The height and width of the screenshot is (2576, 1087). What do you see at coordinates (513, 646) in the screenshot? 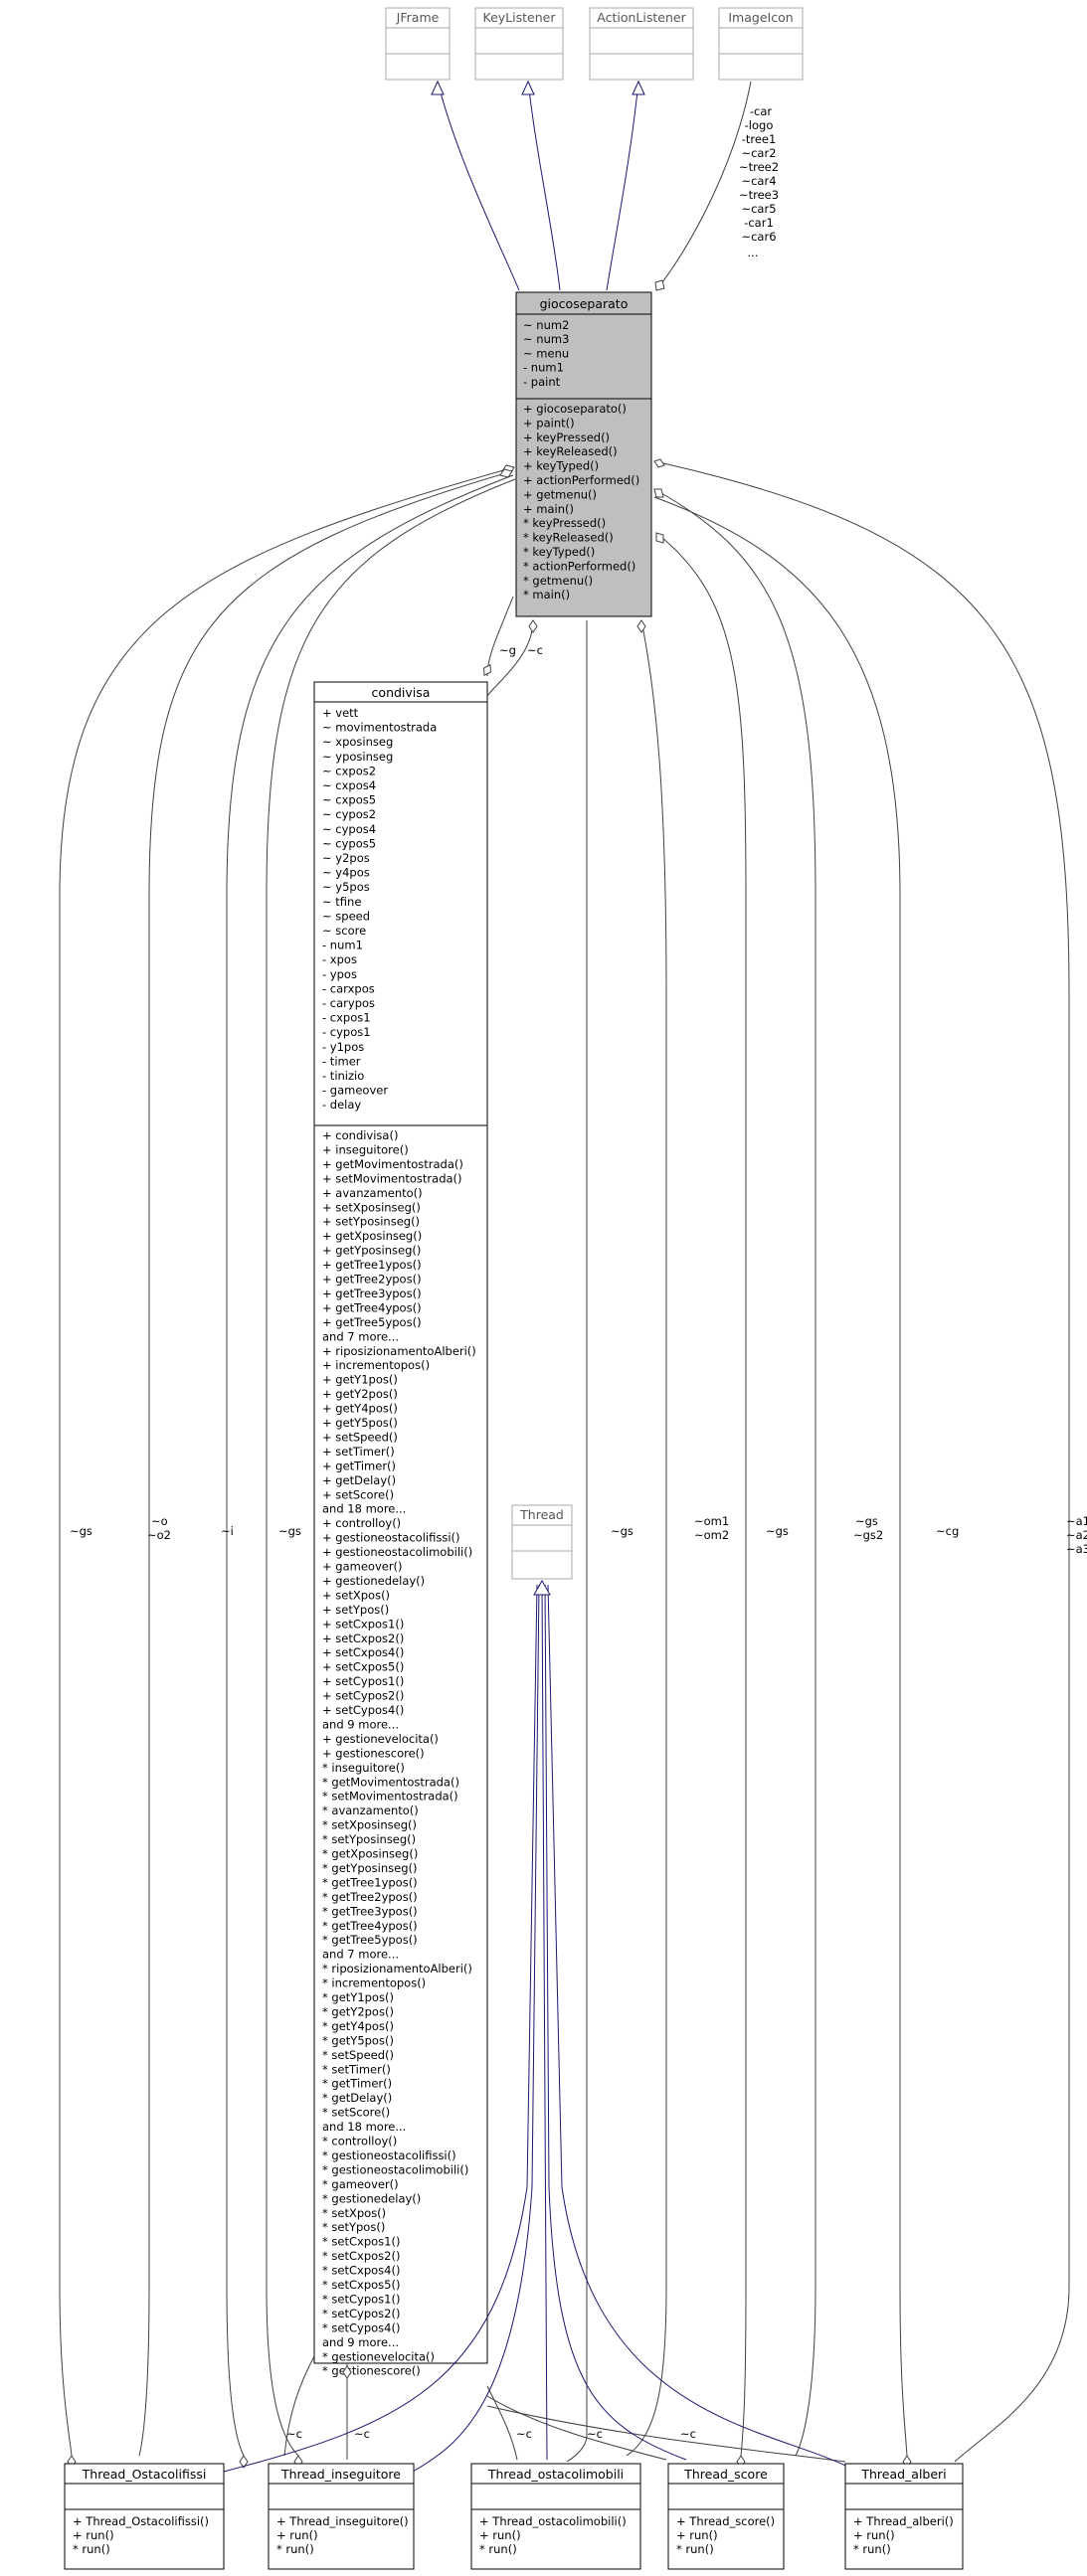
I see `edges-condivisa: ~g ~c` at bounding box center [513, 646].